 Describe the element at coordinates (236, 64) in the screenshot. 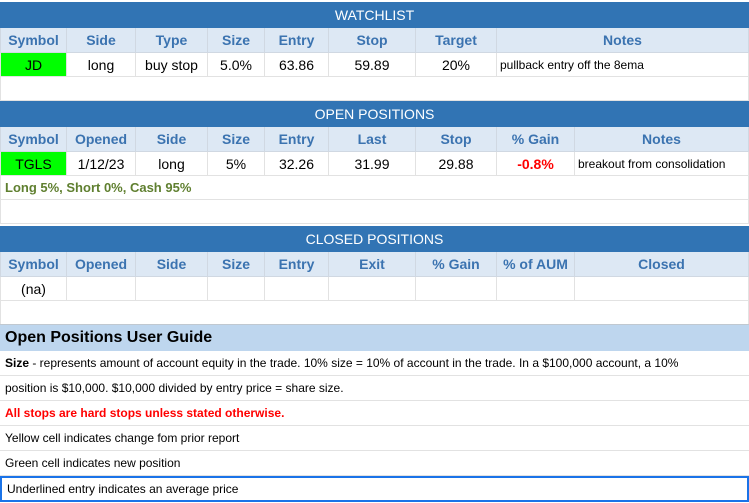

I see `size-cell: 5.0%` at that location.